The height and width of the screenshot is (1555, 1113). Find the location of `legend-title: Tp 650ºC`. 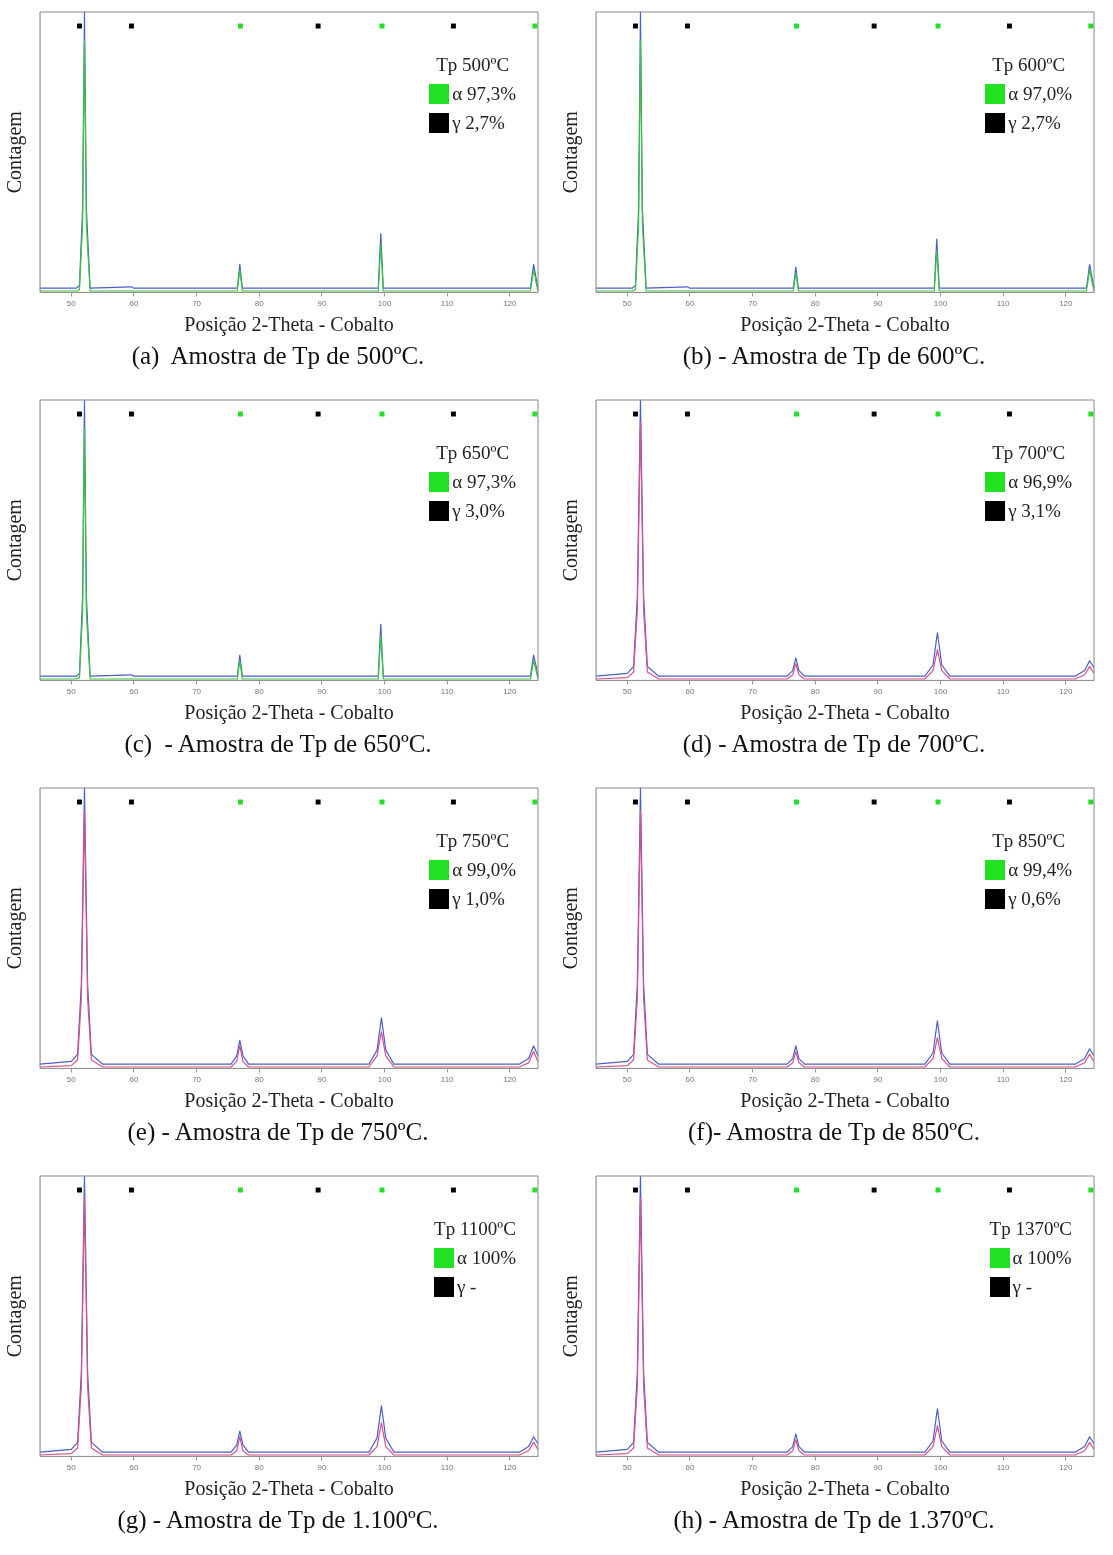

legend-title: Tp 650ºC is located at coordinates (473, 453).